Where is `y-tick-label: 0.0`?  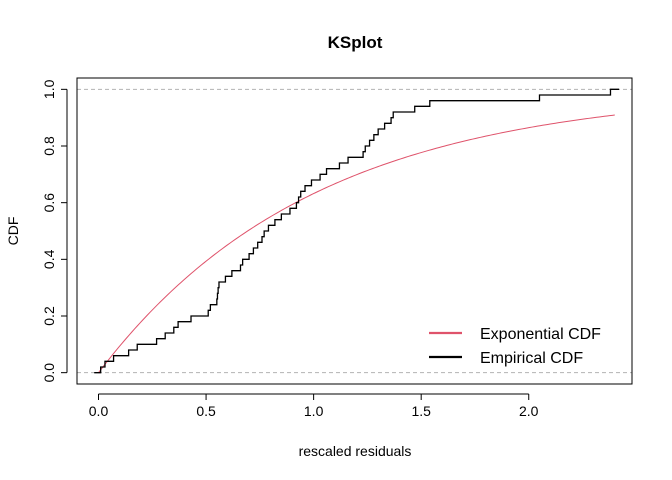
y-tick-label: 0.0 is located at coordinates (49, 373).